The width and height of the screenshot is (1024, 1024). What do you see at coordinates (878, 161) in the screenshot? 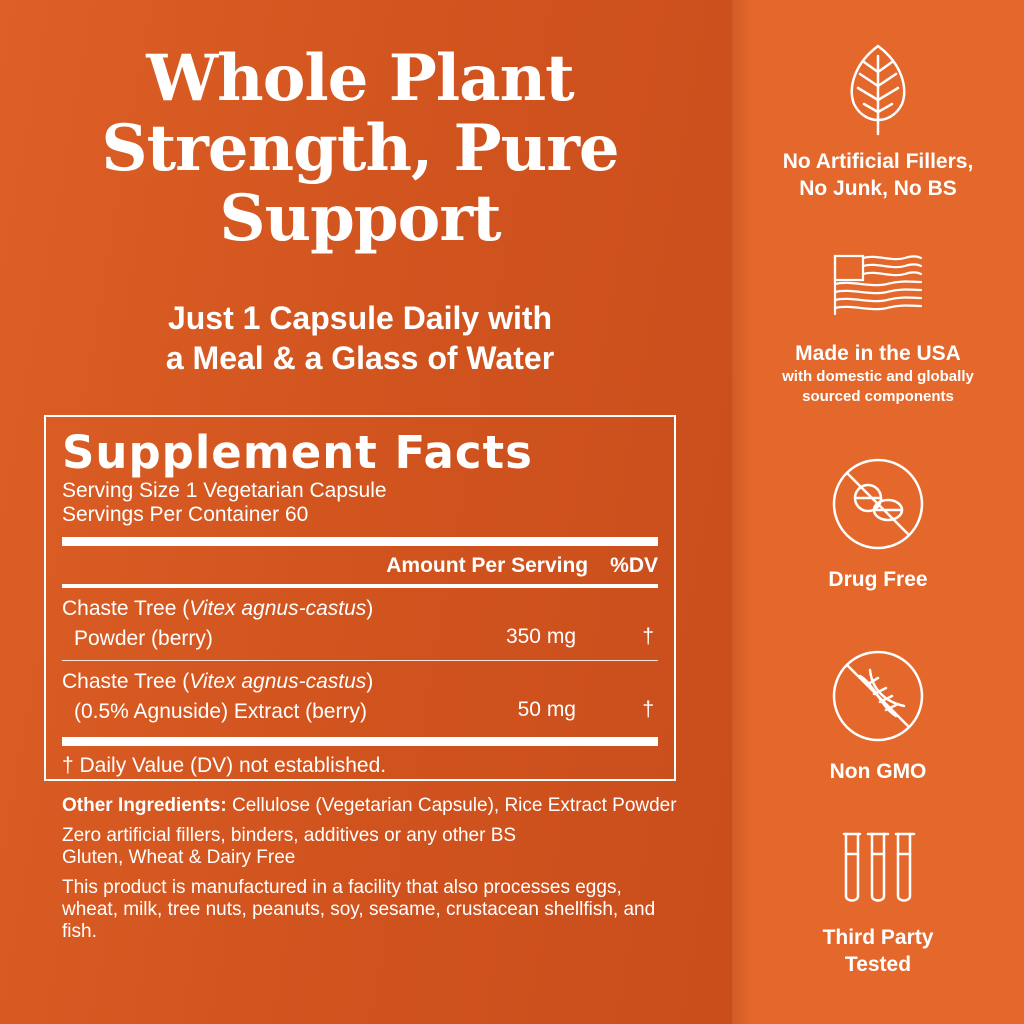
I see `feature-label: No Artificial Fillers,` at bounding box center [878, 161].